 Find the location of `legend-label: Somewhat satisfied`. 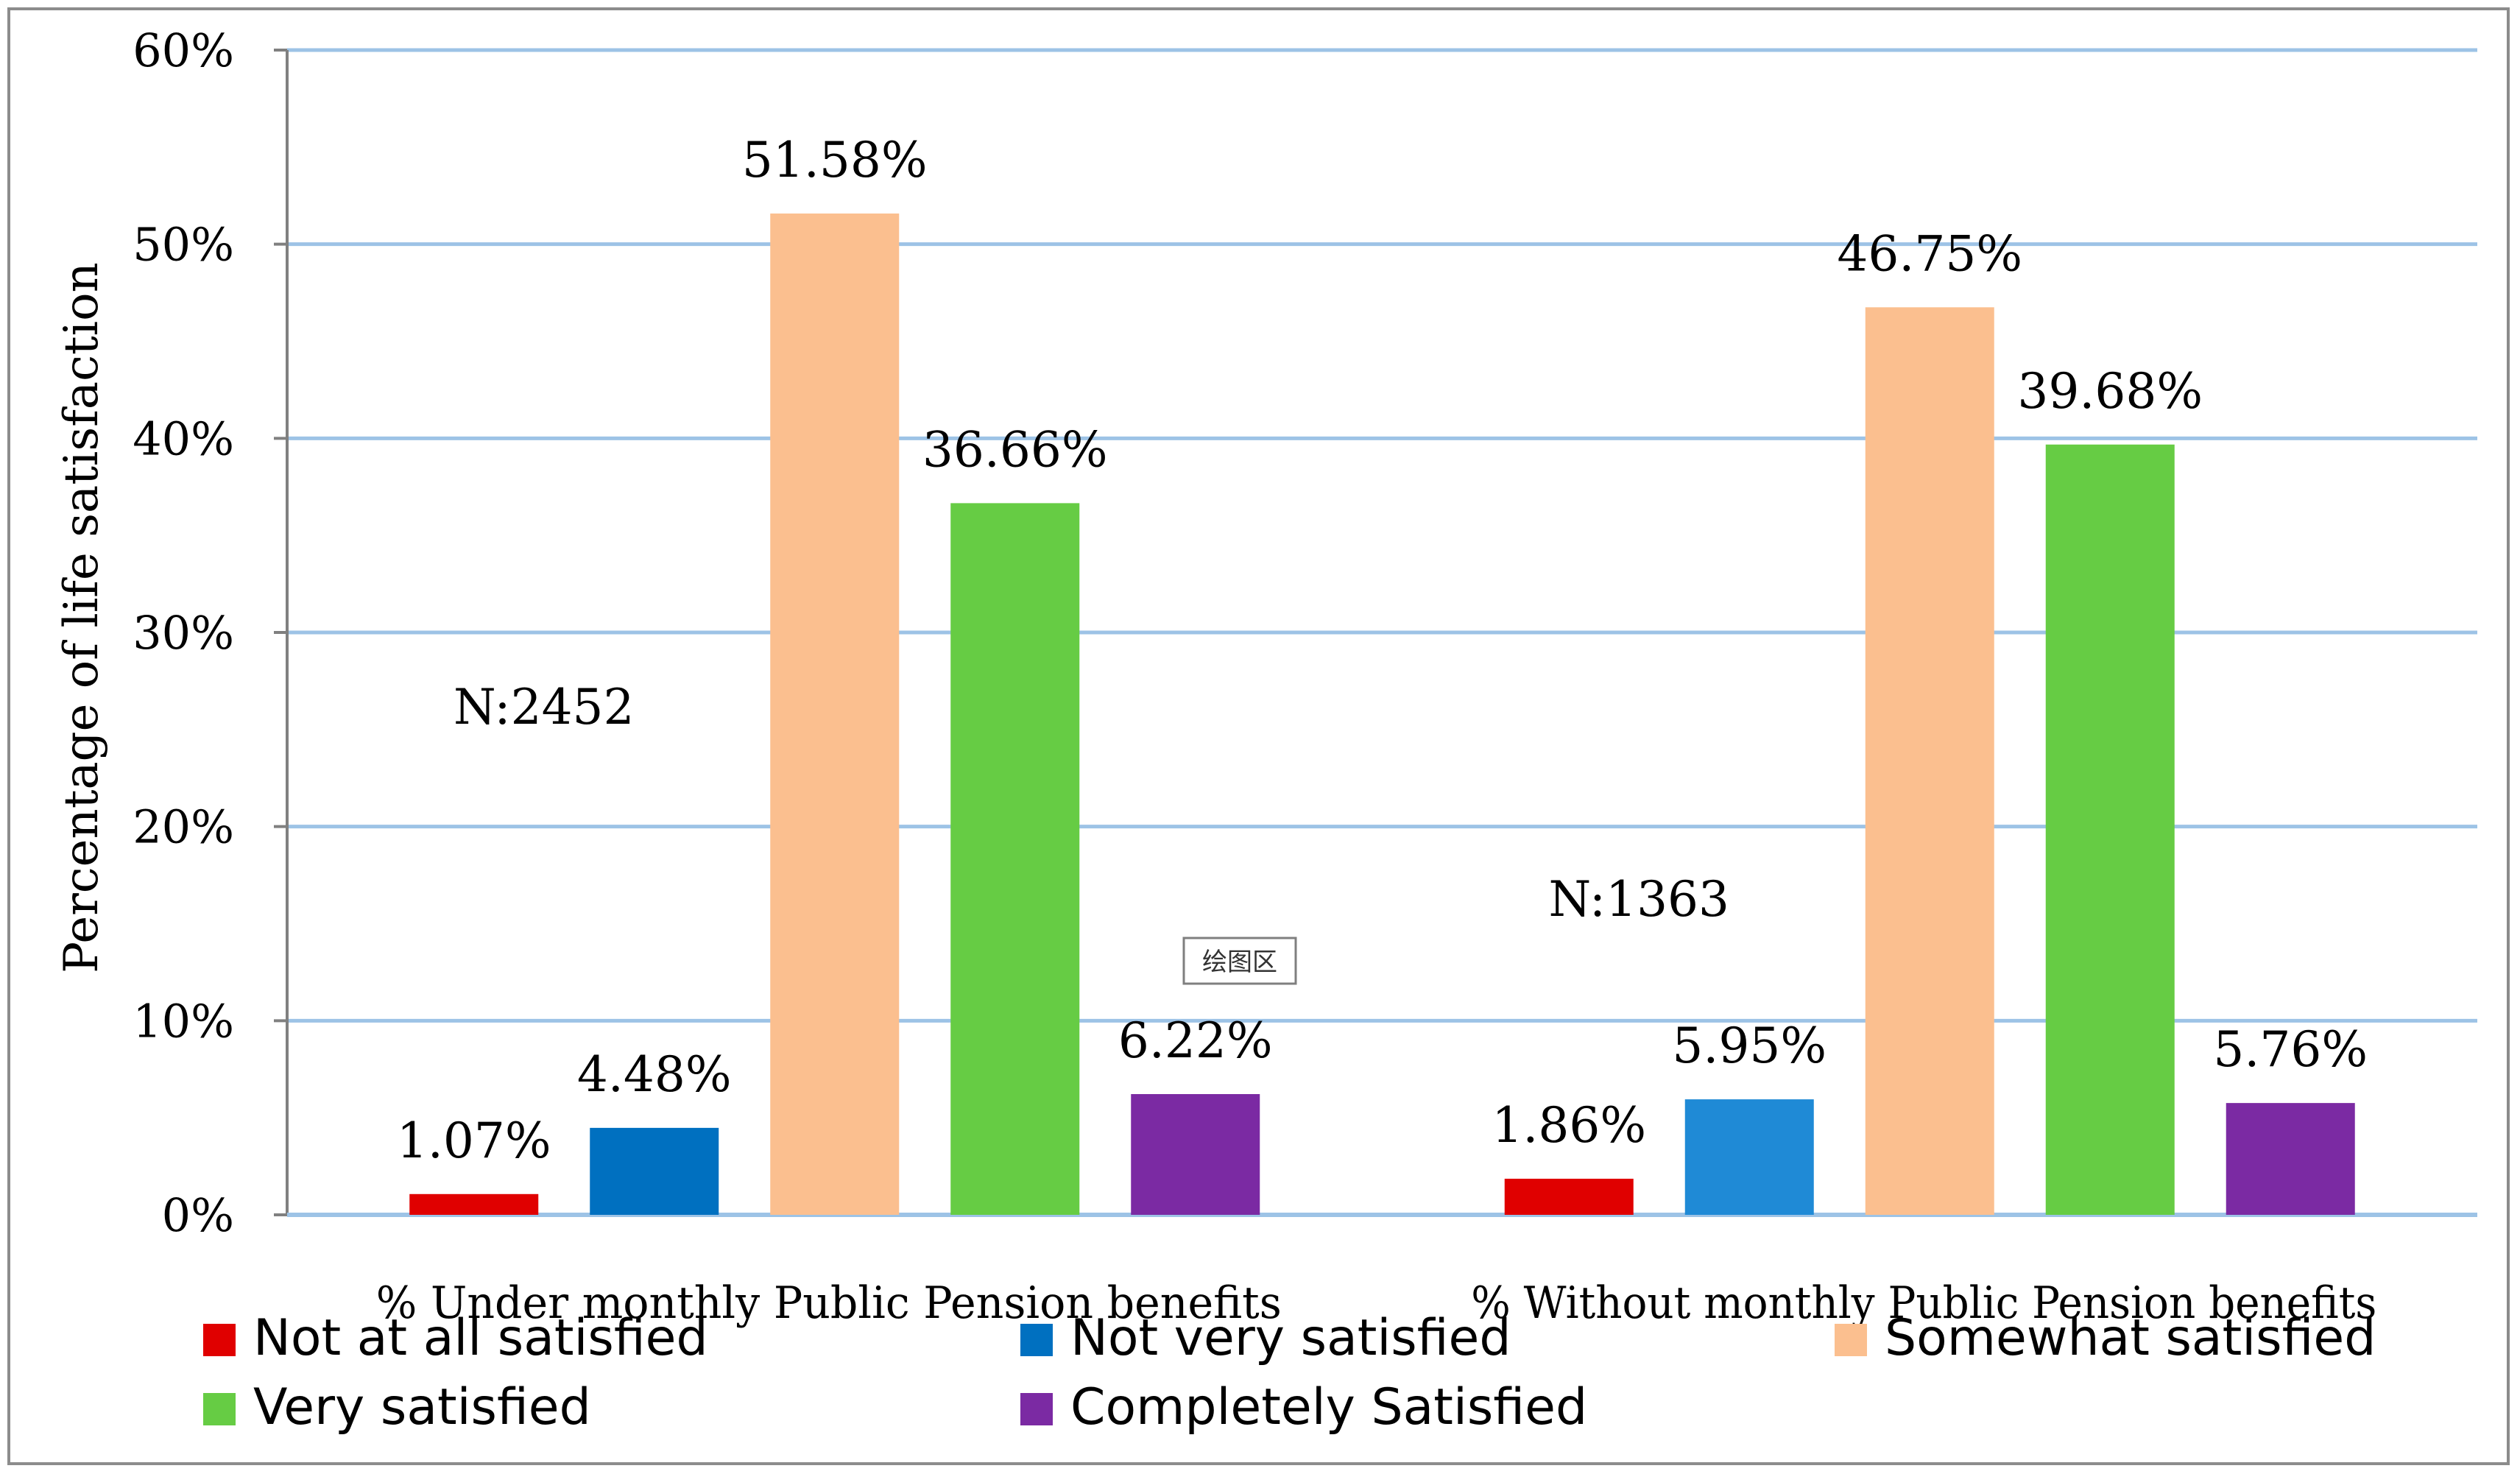

legend-label: Somewhat satisfied is located at coordinates (2130, 1338).